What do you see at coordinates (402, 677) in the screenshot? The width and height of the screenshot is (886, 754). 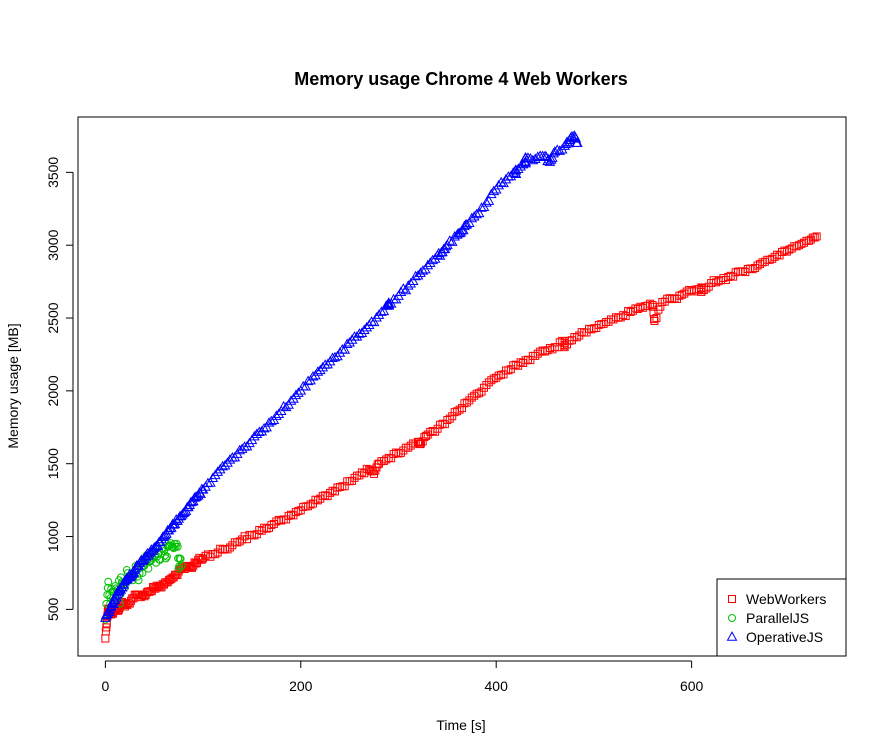 I see `x-axis: 0 200 400 600` at bounding box center [402, 677].